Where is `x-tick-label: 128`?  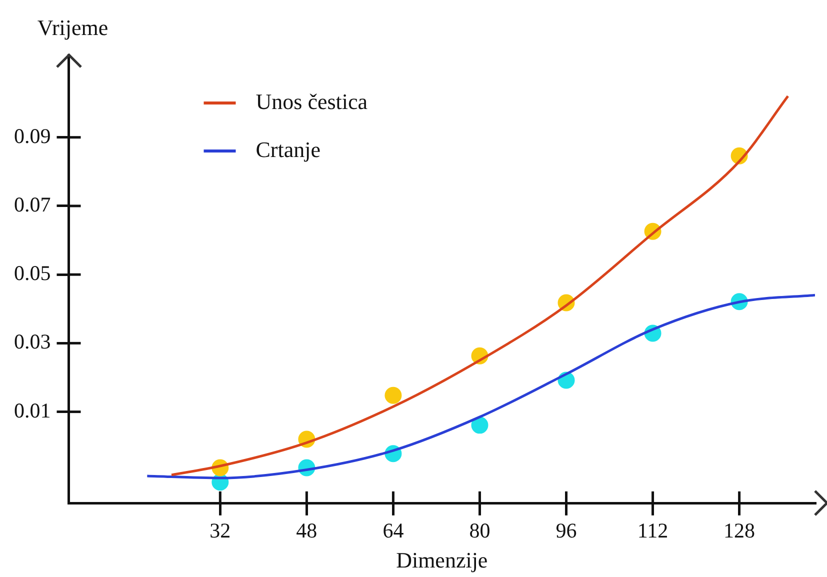 x-tick-label: 128 is located at coordinates (740, 530).